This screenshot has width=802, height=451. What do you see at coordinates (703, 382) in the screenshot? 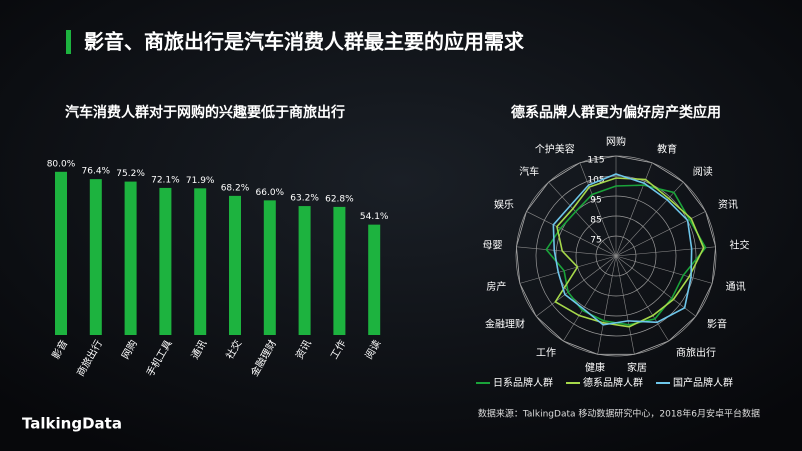
I see `legend-label: 国产品牌人群` at bounding box center [703, 382].